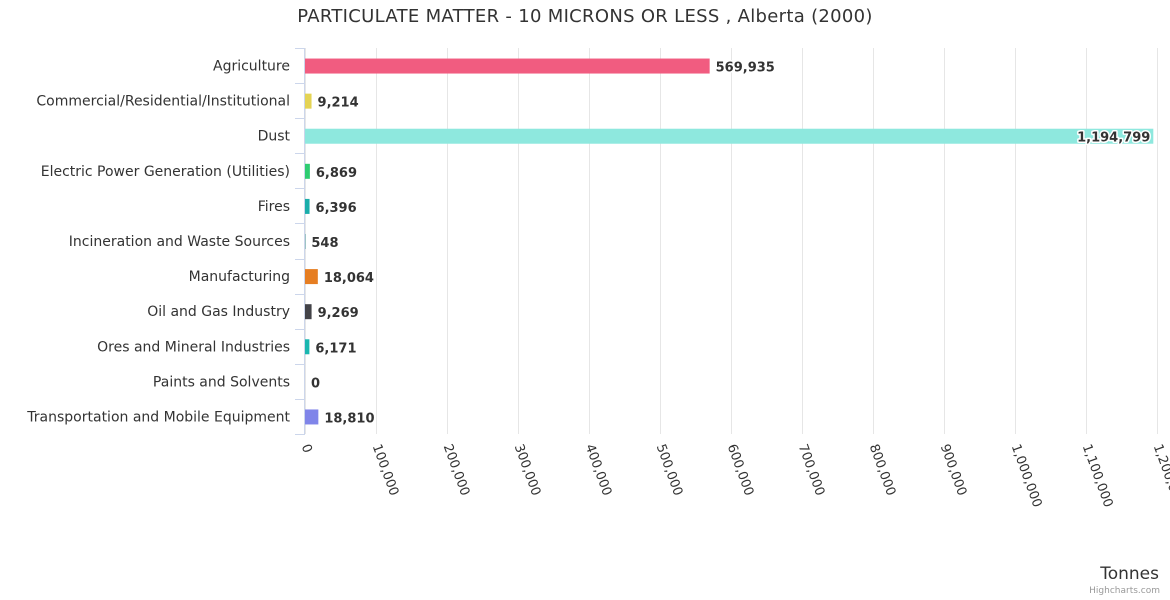 The height and width of the screenshot is (600, 1170). Describe the element at coordinates (239, 277) in the screenshot. I see `category-label: Manufacturing` at that location.